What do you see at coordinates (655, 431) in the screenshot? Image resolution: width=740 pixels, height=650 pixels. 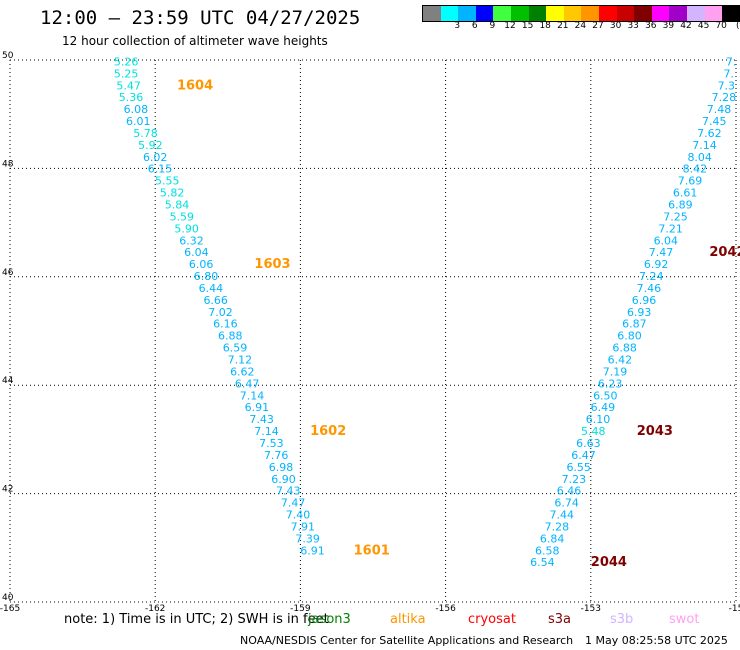 I see `pass-number-label: 2043` at bounding box center [655, 431].